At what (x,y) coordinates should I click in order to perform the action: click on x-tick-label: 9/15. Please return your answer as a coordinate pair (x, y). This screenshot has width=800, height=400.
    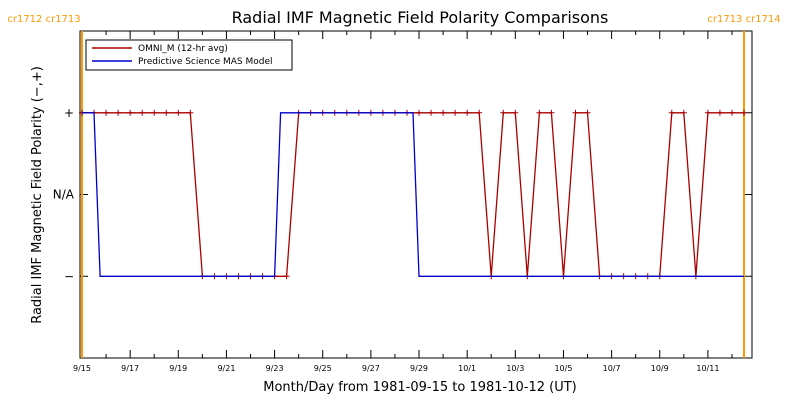
    Looking at the image, I should click on (82, 368).